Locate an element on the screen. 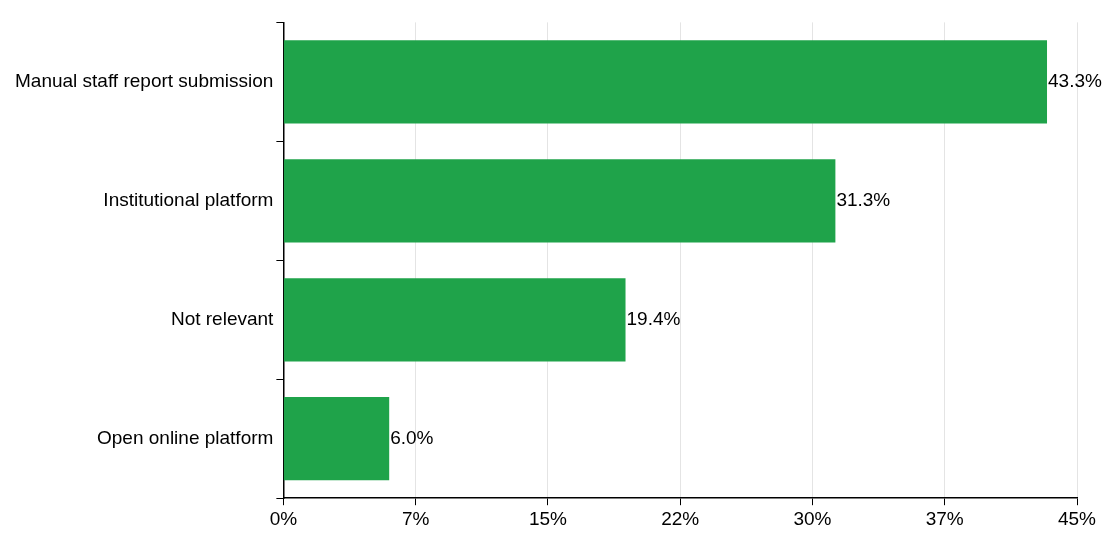  data-label: 43.3% is located at coordinates (1075, 81).